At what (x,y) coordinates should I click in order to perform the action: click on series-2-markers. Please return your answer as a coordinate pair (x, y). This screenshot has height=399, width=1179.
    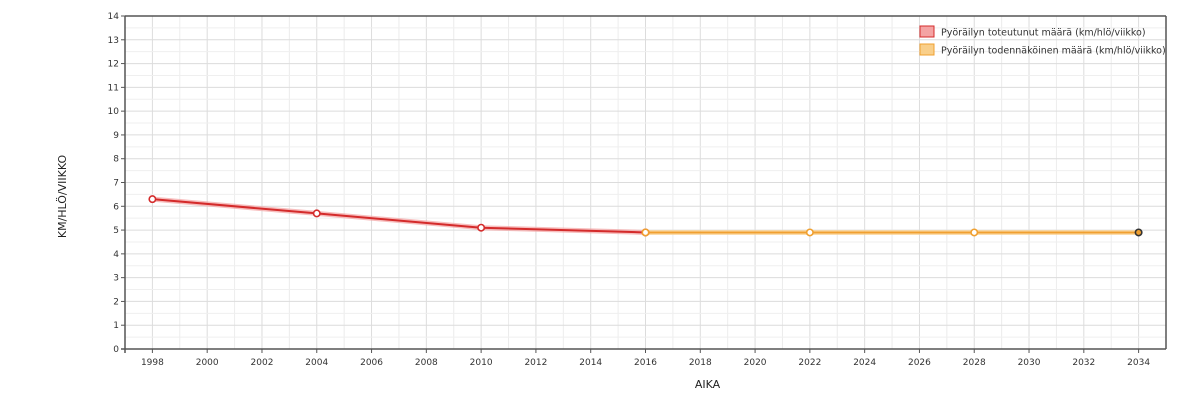
    Looking at the image, I should click on (892, 232).